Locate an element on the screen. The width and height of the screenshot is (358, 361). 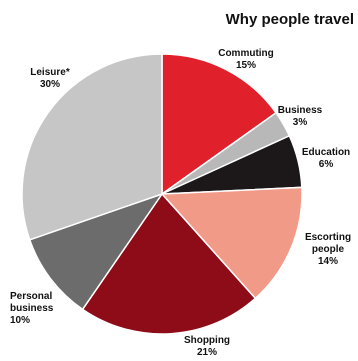
slice-label-escorting-people: Escorting people 14% is located at coordinates (328, 249).